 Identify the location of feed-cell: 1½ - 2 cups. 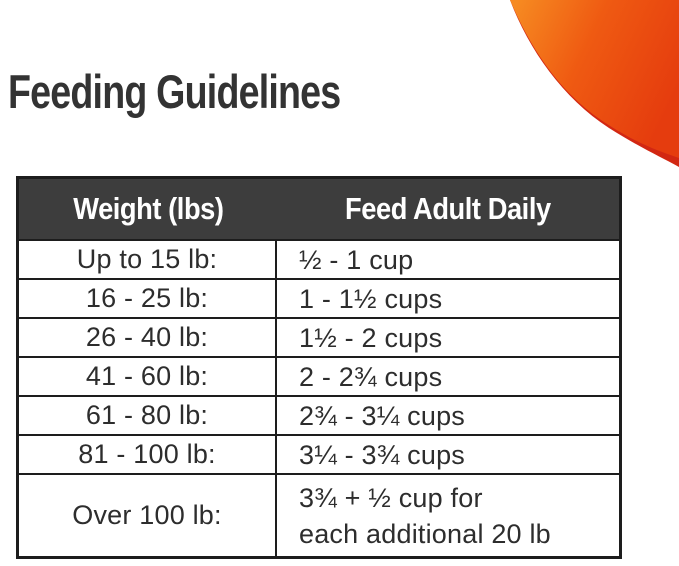
(371, 337).